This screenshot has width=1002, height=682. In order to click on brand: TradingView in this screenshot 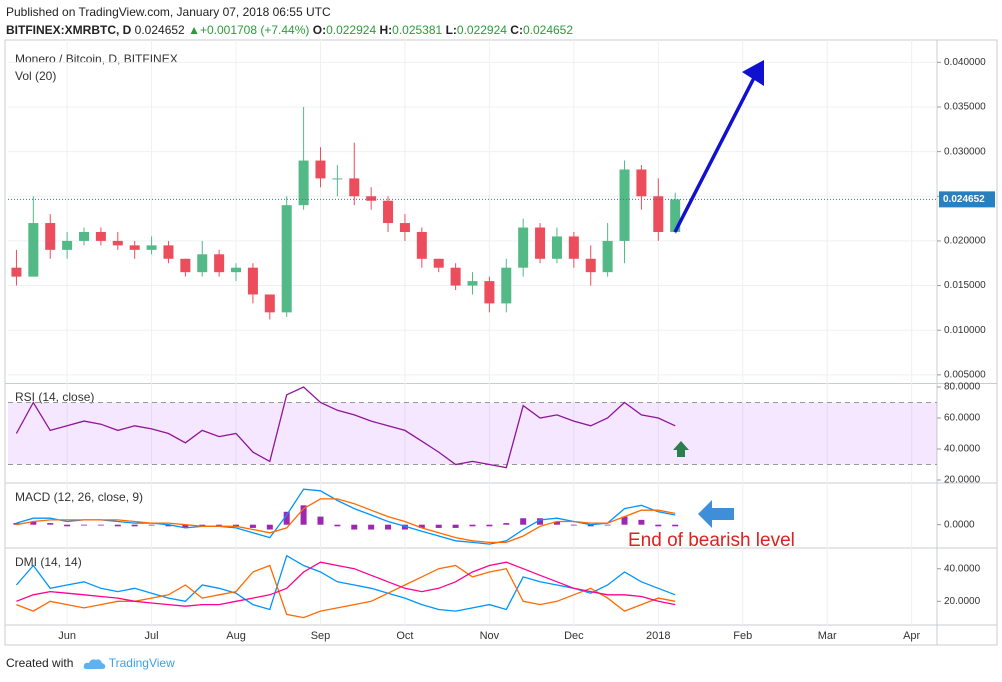, I will do `click(141, 663)`.